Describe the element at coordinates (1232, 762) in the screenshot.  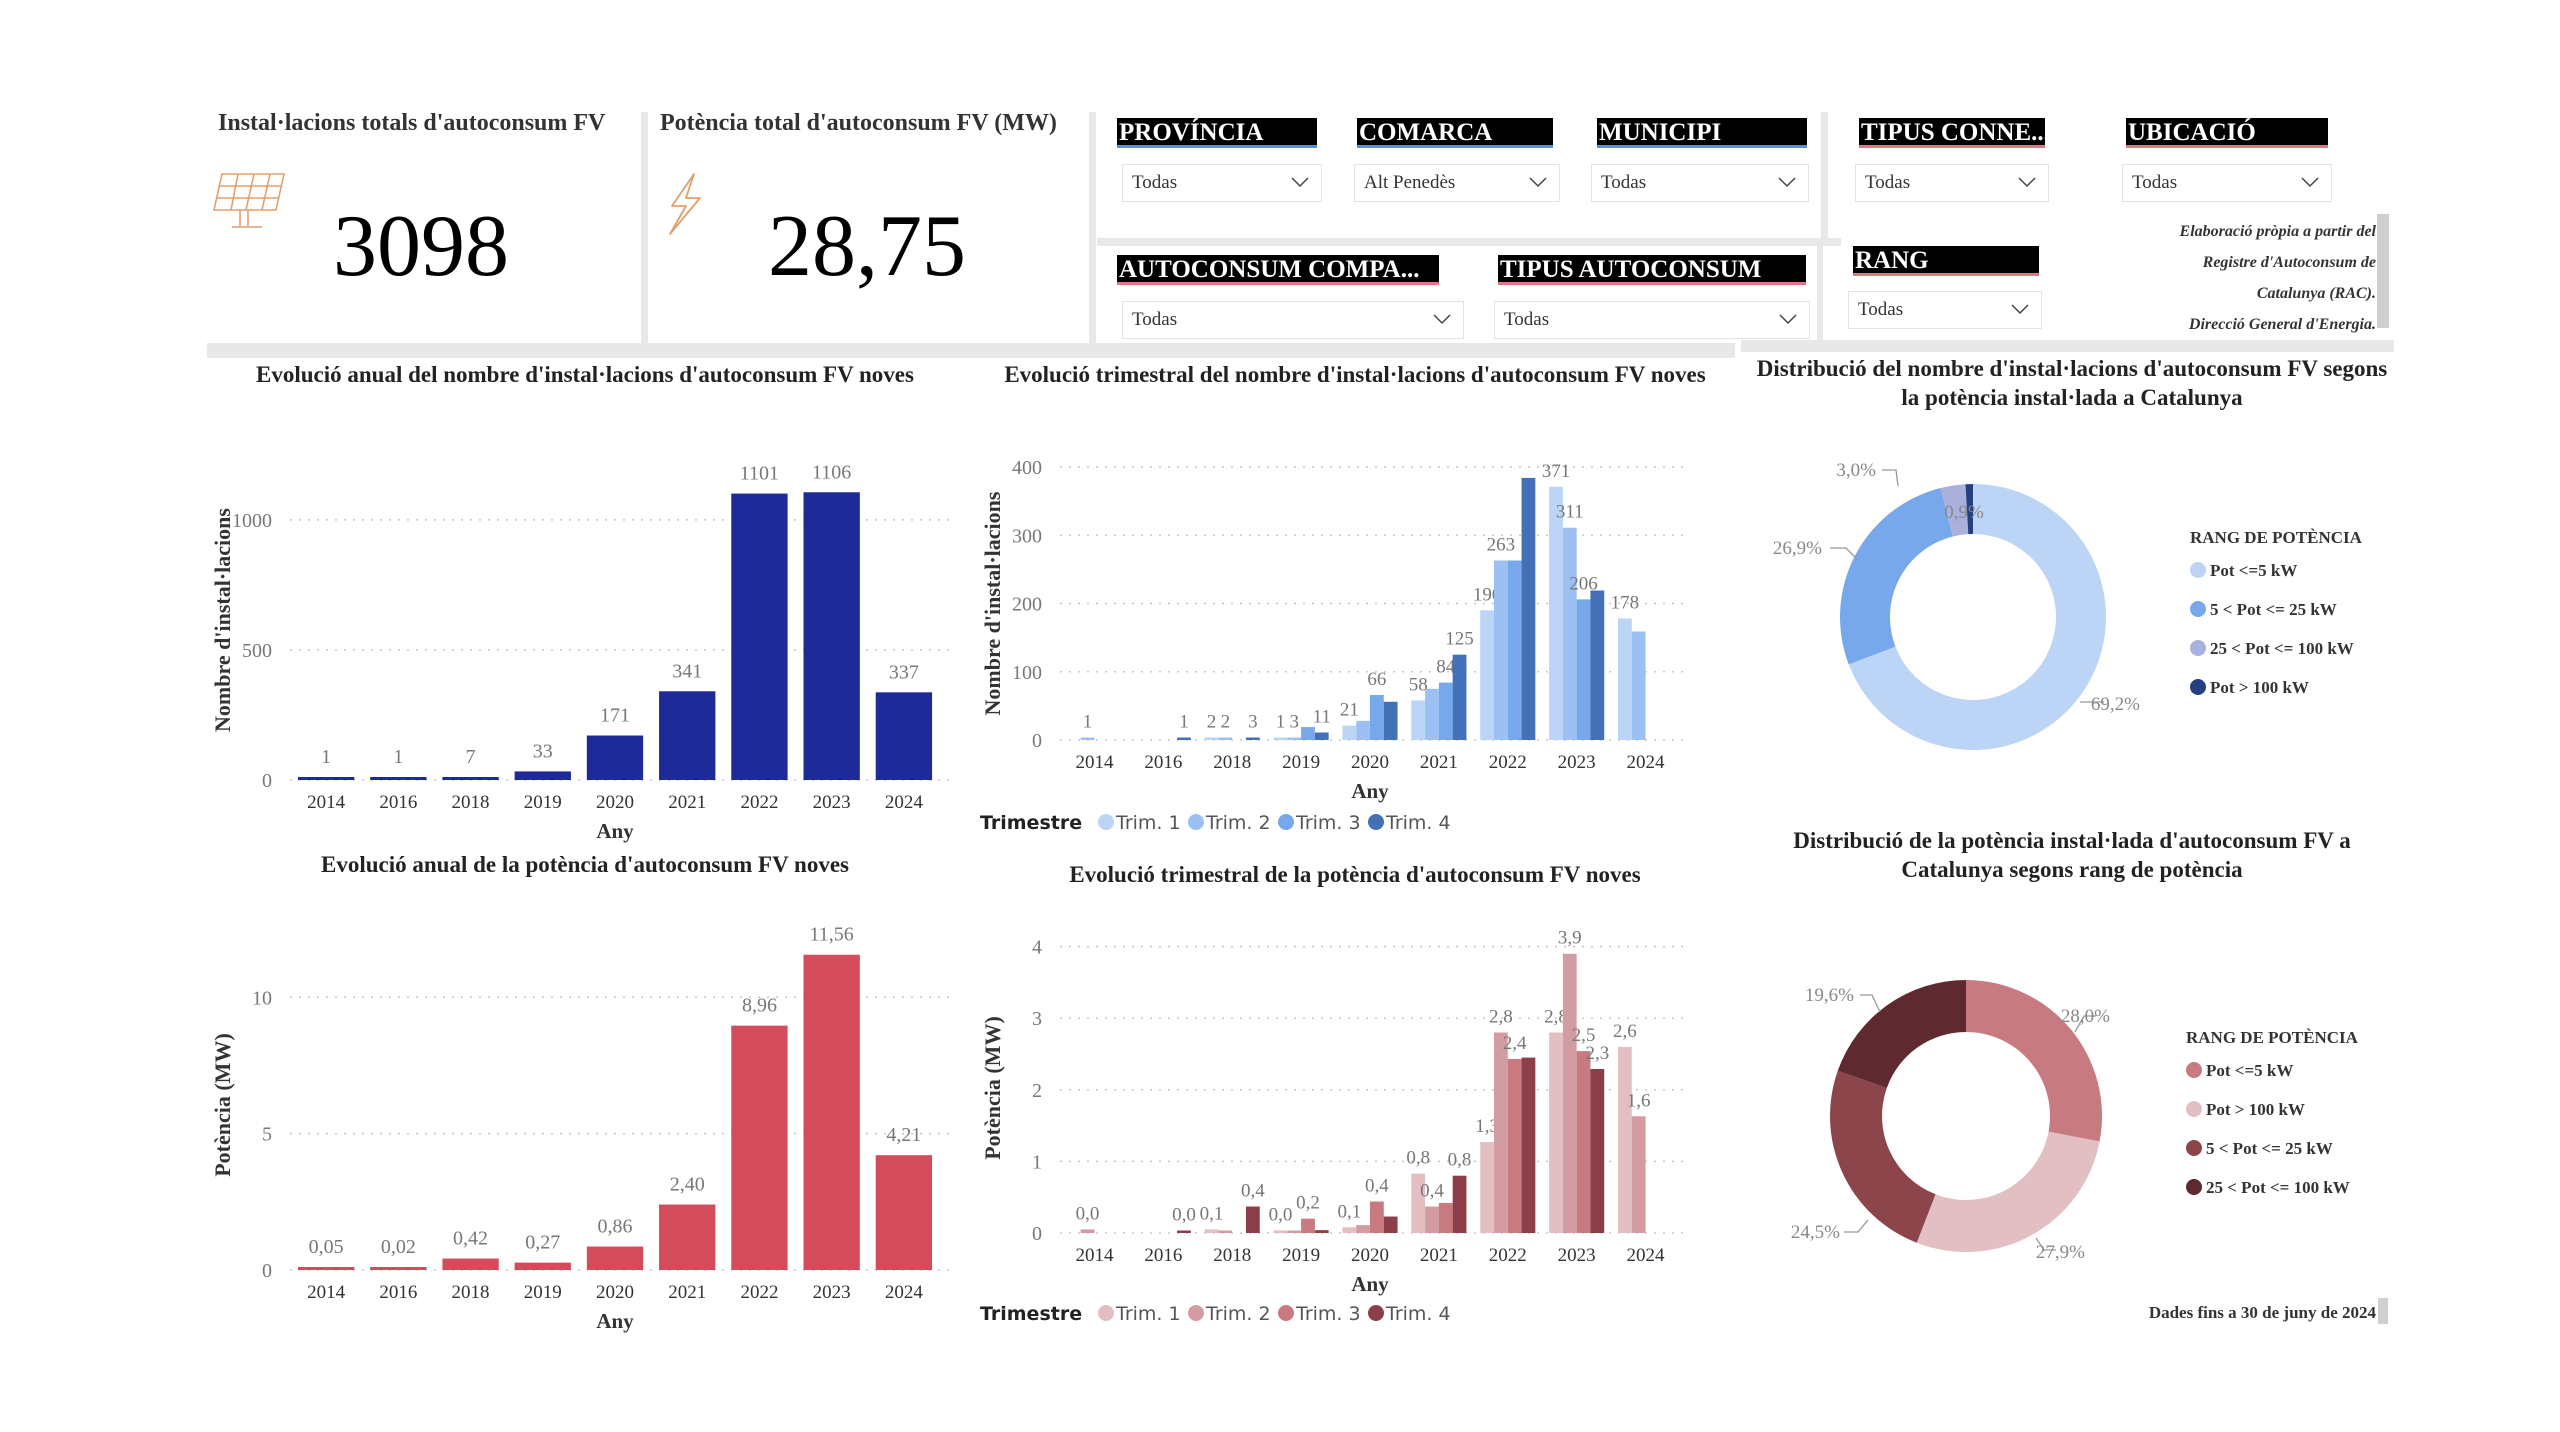
I see `x-tick-label: 2018` at that location.